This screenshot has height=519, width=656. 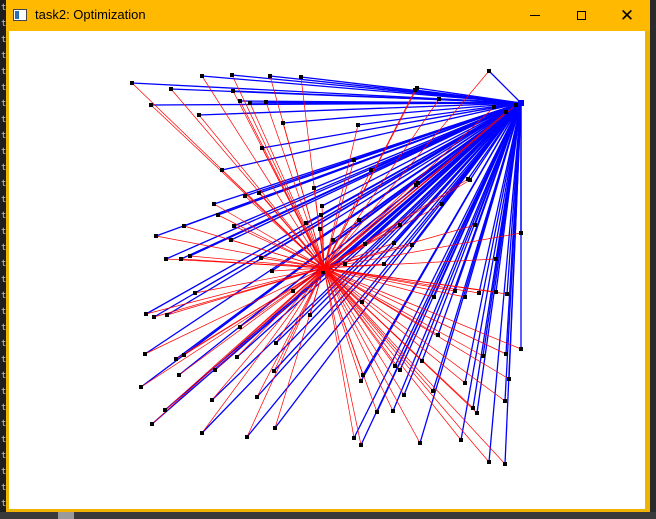 I want to click on close-icon: ✕, so click(x=627, y=15).